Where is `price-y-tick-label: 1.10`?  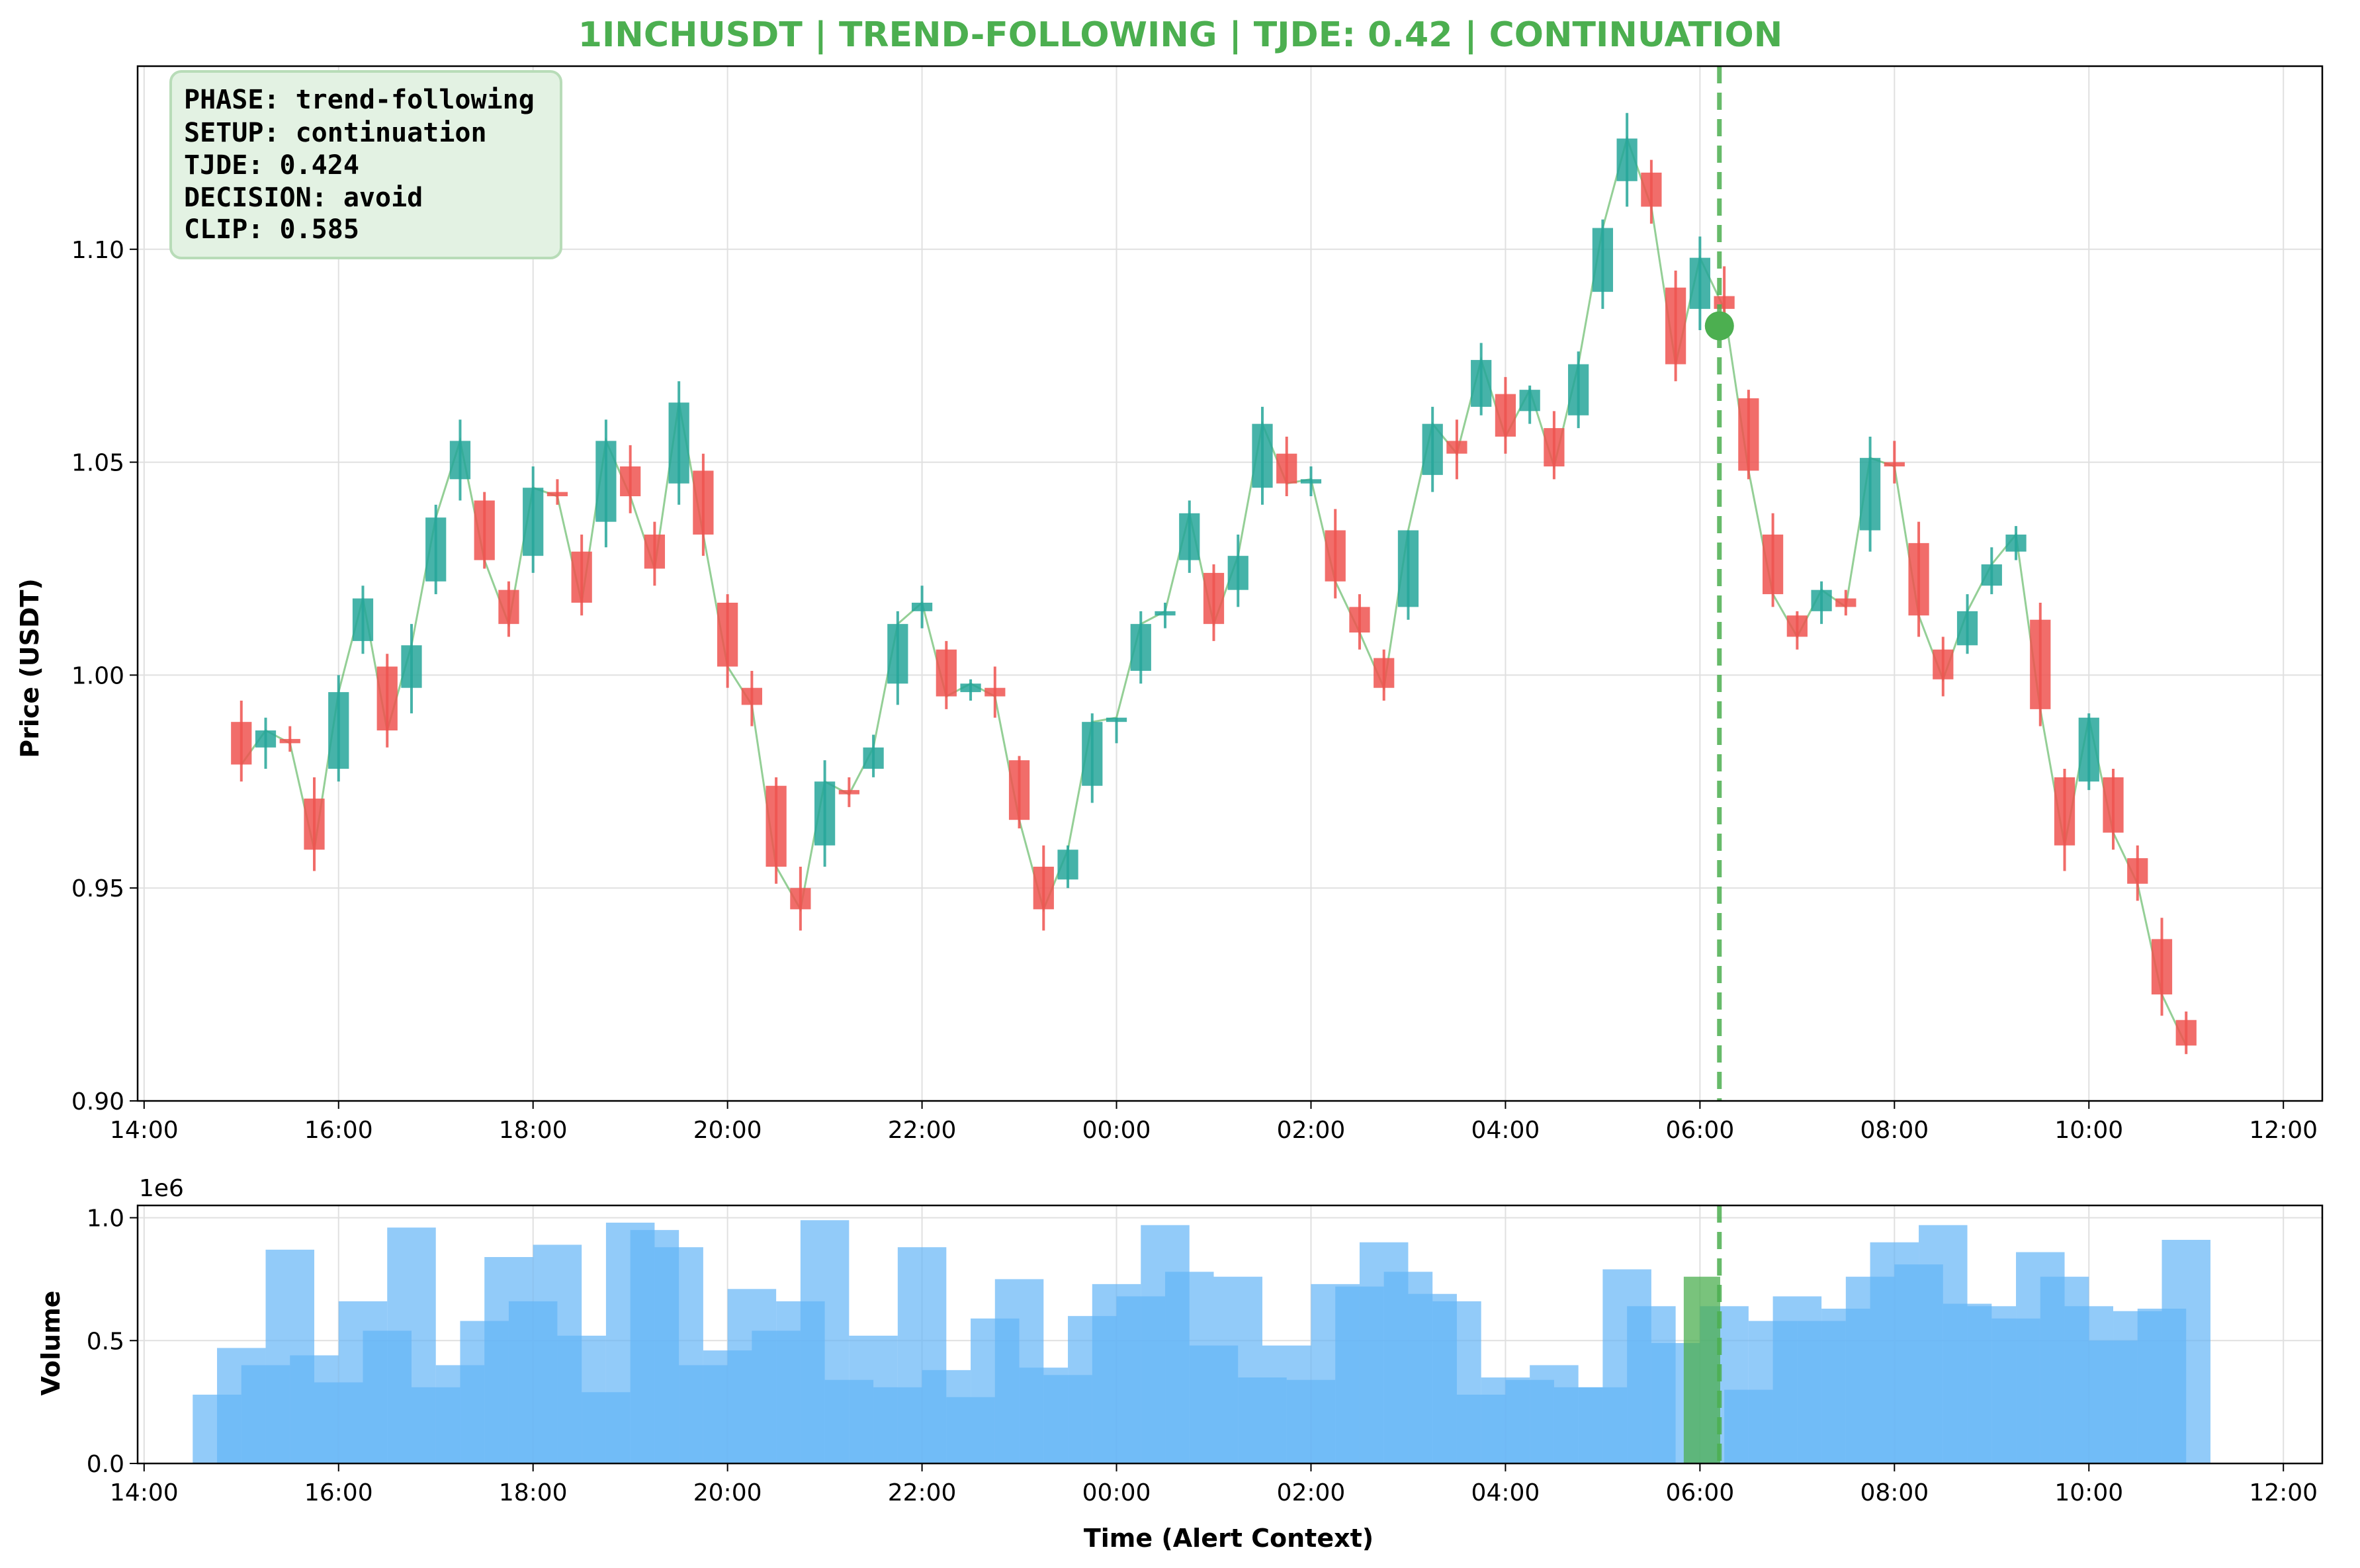
price-y-tick-label: 1.10 is located at coordinates (97, 251).